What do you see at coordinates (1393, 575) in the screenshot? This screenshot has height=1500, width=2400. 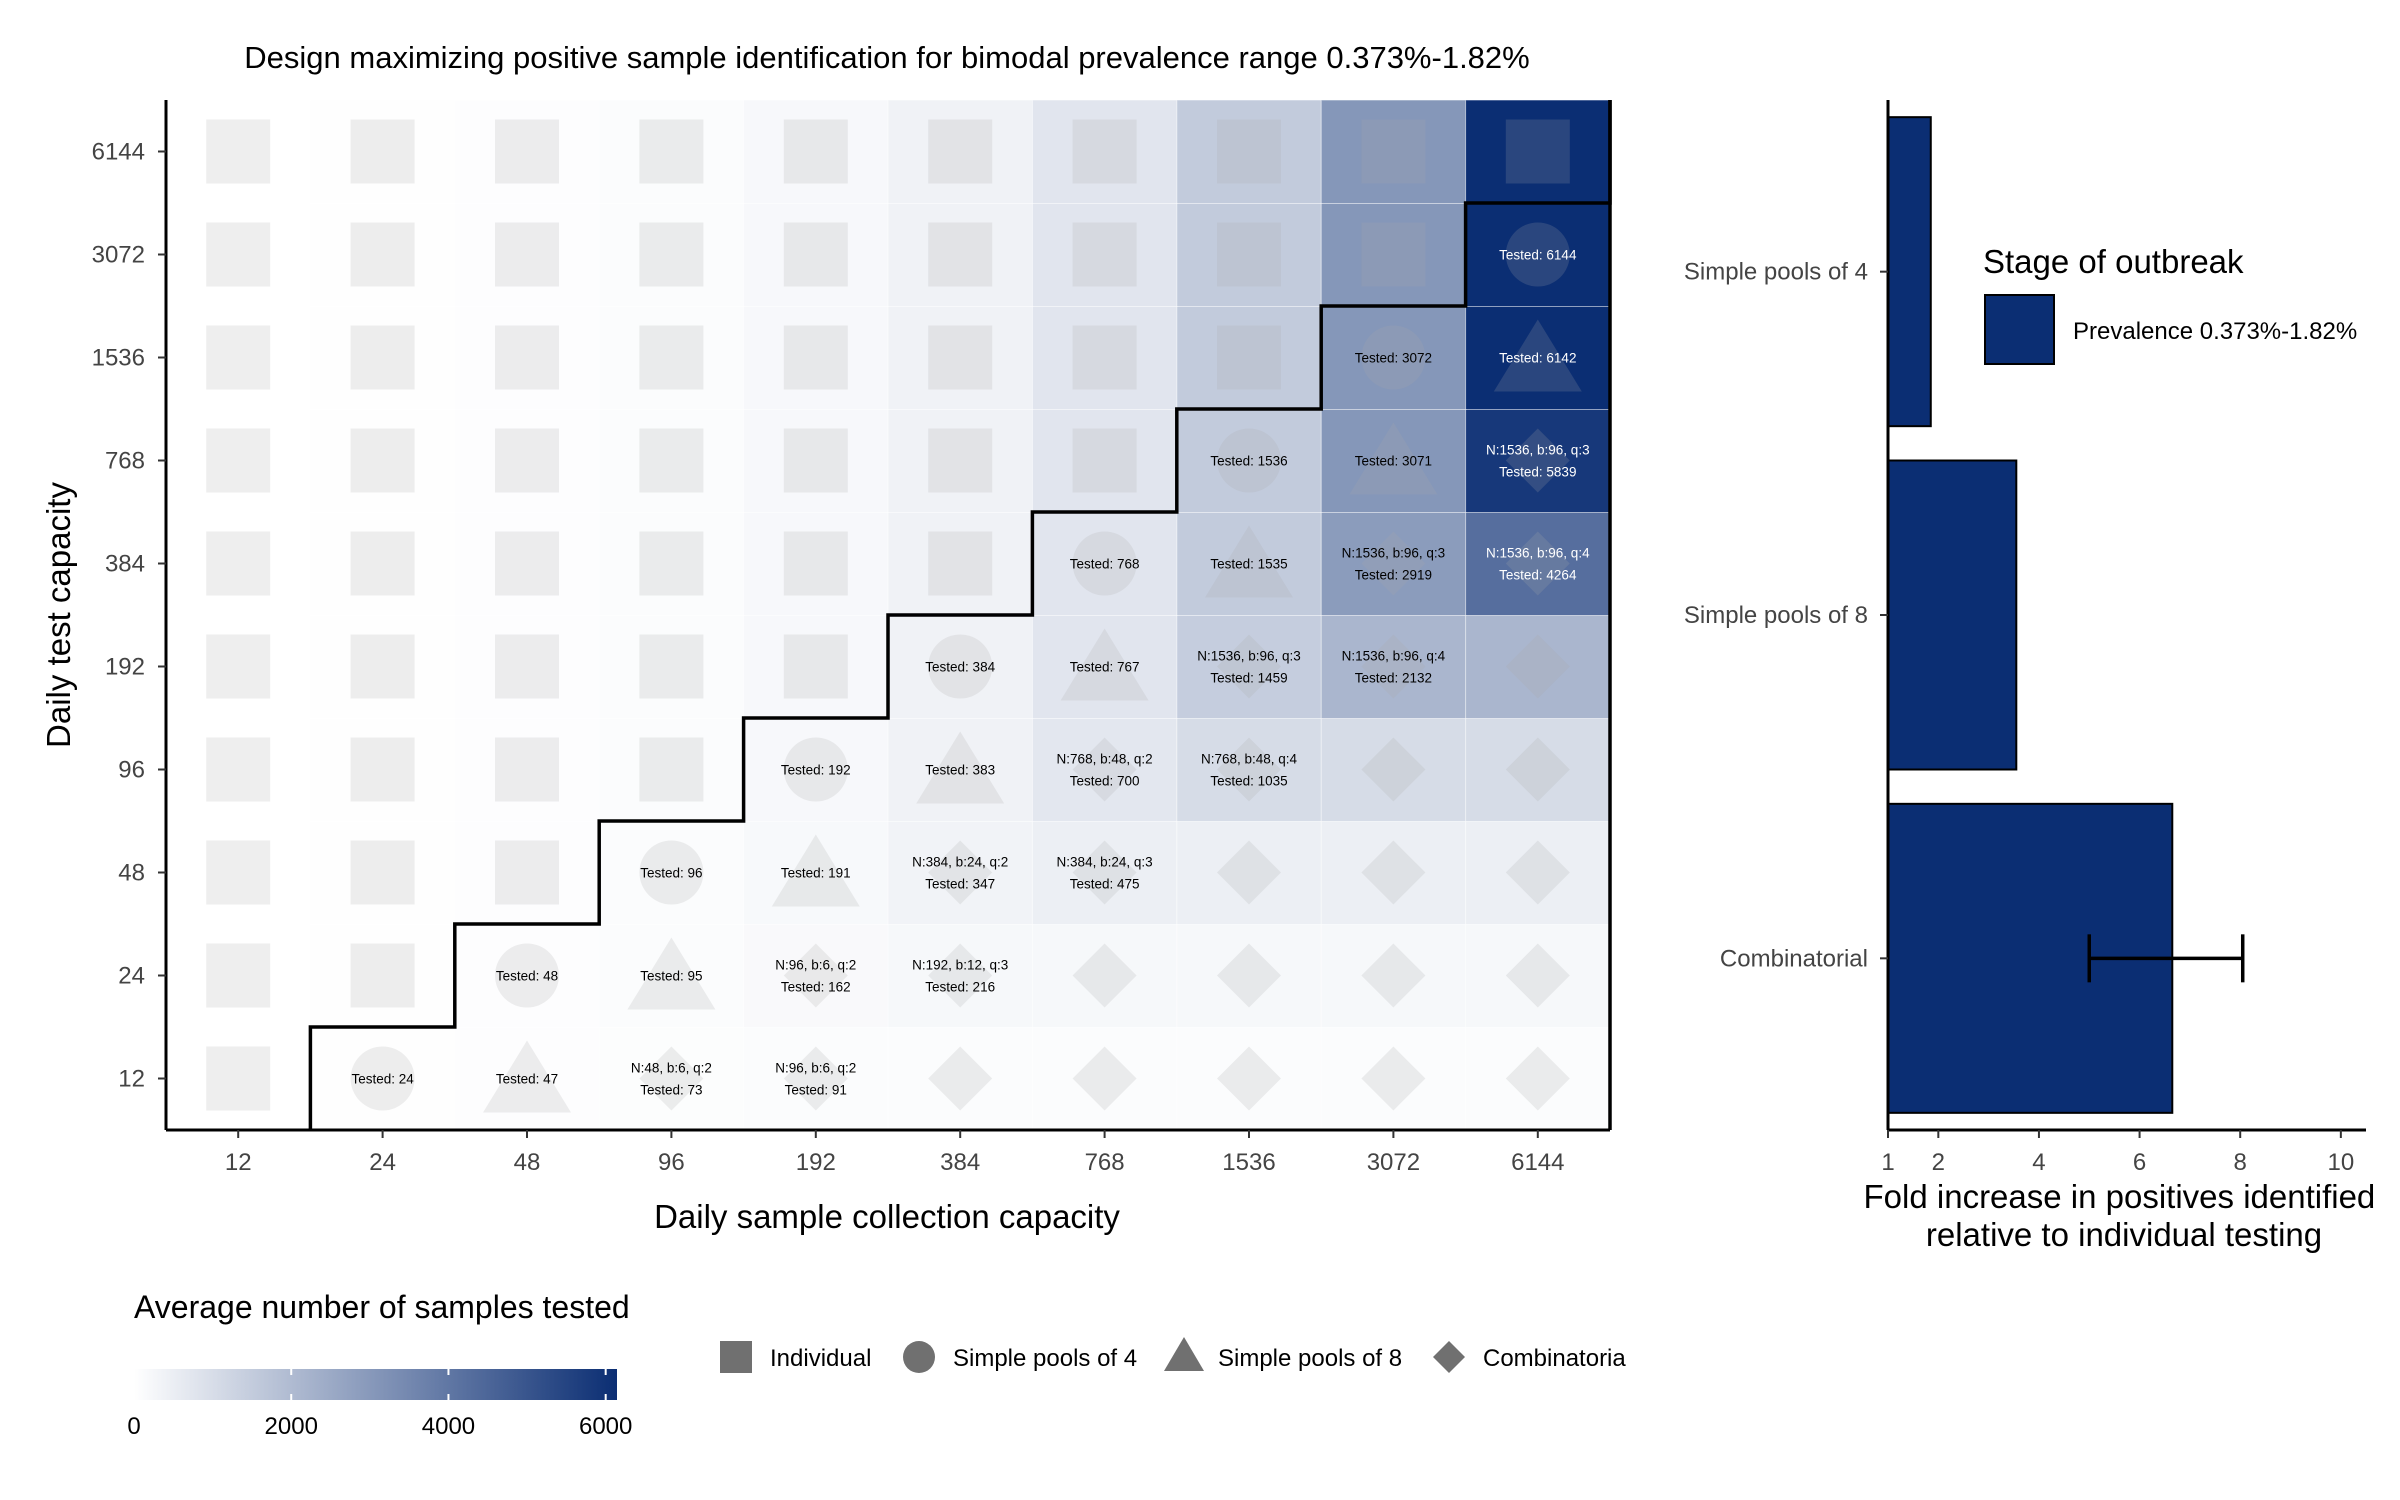 I see `cell-label: Tested: 2919` at bounding box center [1393, 575].